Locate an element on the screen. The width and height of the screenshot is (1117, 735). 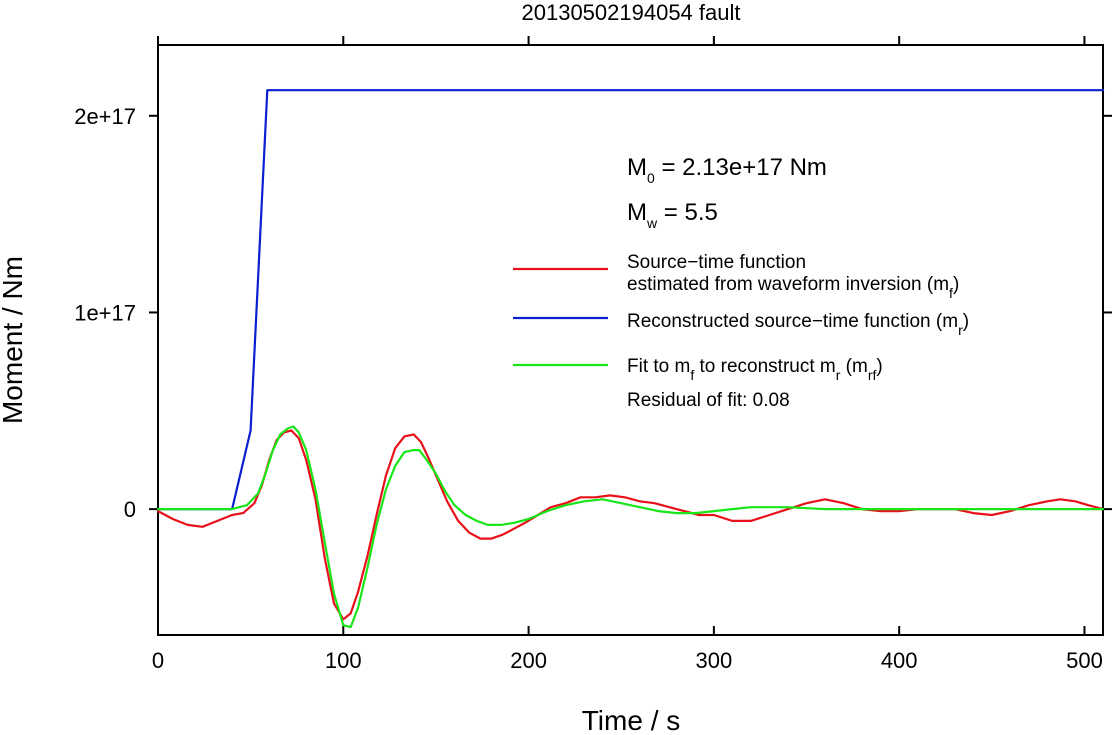
y-tick-label: 0 is located at coordinates (130, 509).